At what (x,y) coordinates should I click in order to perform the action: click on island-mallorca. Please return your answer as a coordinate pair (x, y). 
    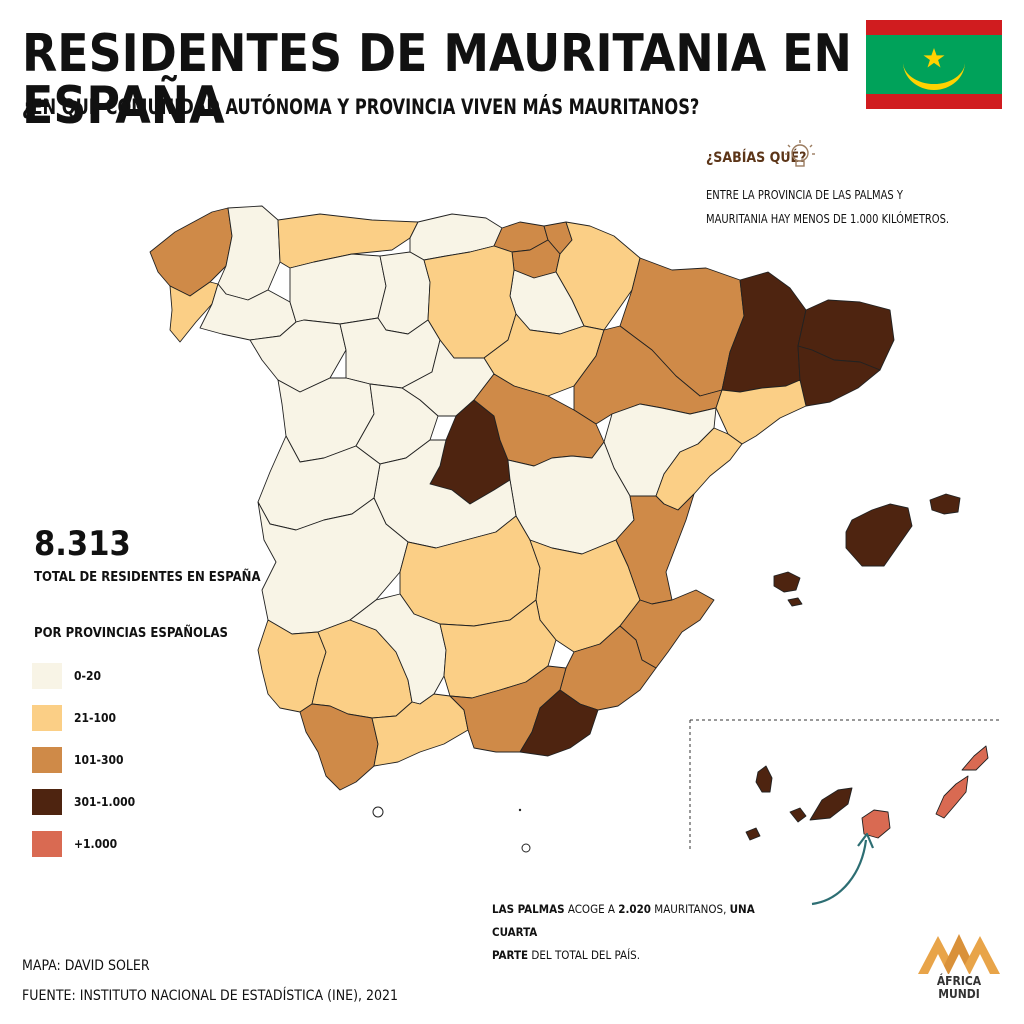
    Looking at the image, I should click on (879, 535).